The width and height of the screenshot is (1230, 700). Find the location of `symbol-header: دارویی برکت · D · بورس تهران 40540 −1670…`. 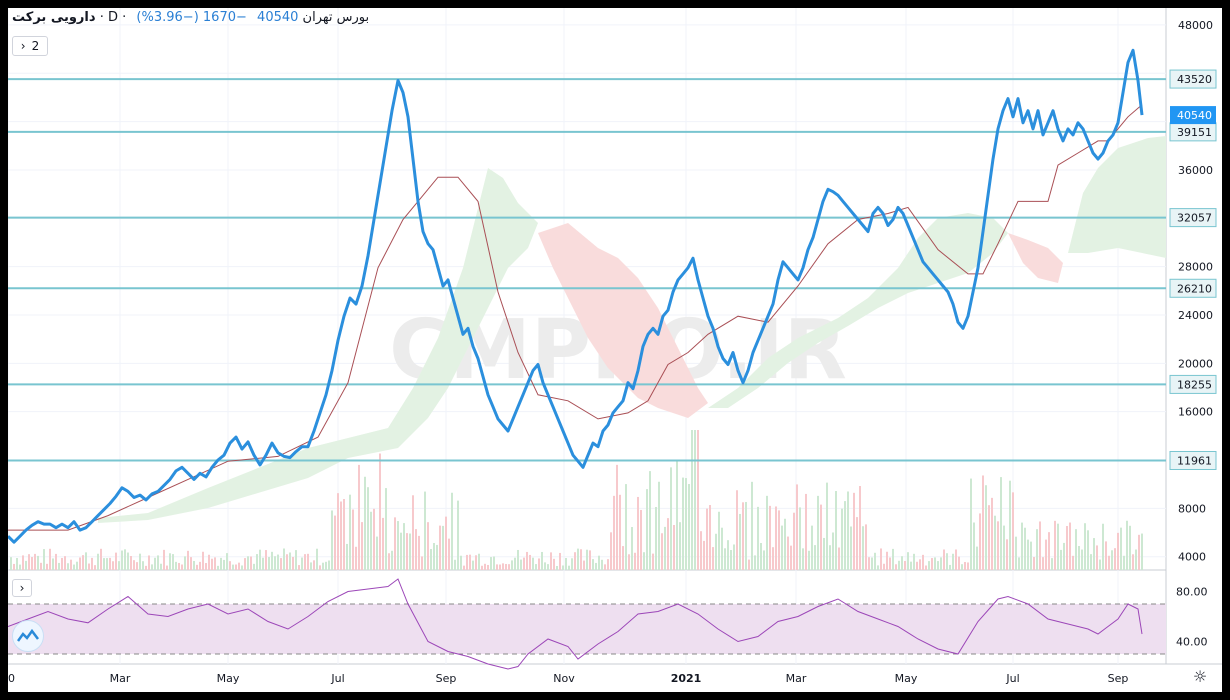

symbol-header: دارویی برکت · D · بورس تهران 40540 −1670… is located at coordinates (190, 17).